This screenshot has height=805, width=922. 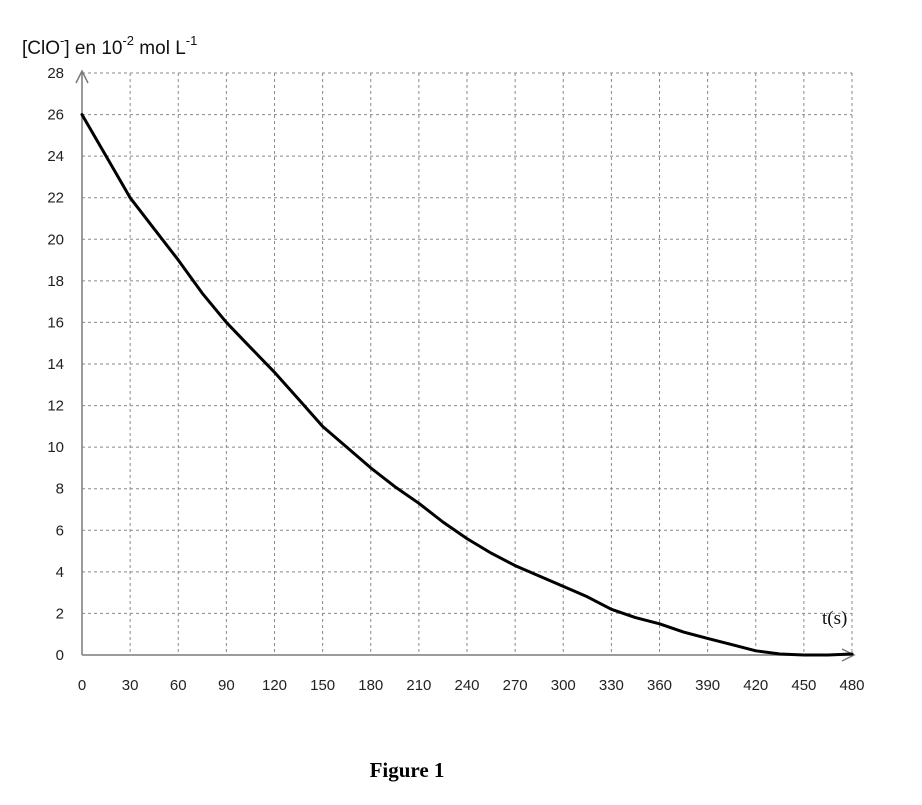 What do you see at coordinates (659, 685) in the screenshot?
I see `x-tick-label: 360` at bounding box center [659, 685].